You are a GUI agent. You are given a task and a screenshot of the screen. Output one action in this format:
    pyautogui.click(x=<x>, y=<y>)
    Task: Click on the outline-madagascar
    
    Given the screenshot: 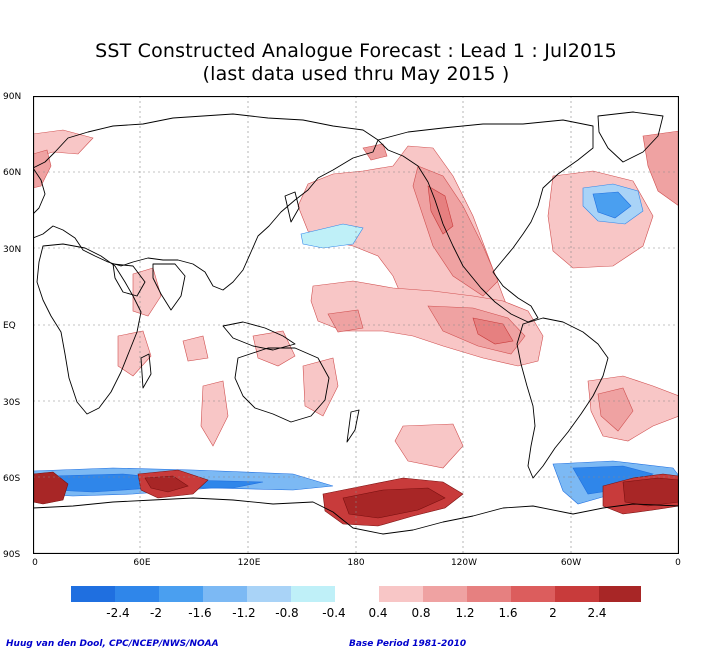 What is the action you would take?
    pyautogui.click(x=146, y=371)
    